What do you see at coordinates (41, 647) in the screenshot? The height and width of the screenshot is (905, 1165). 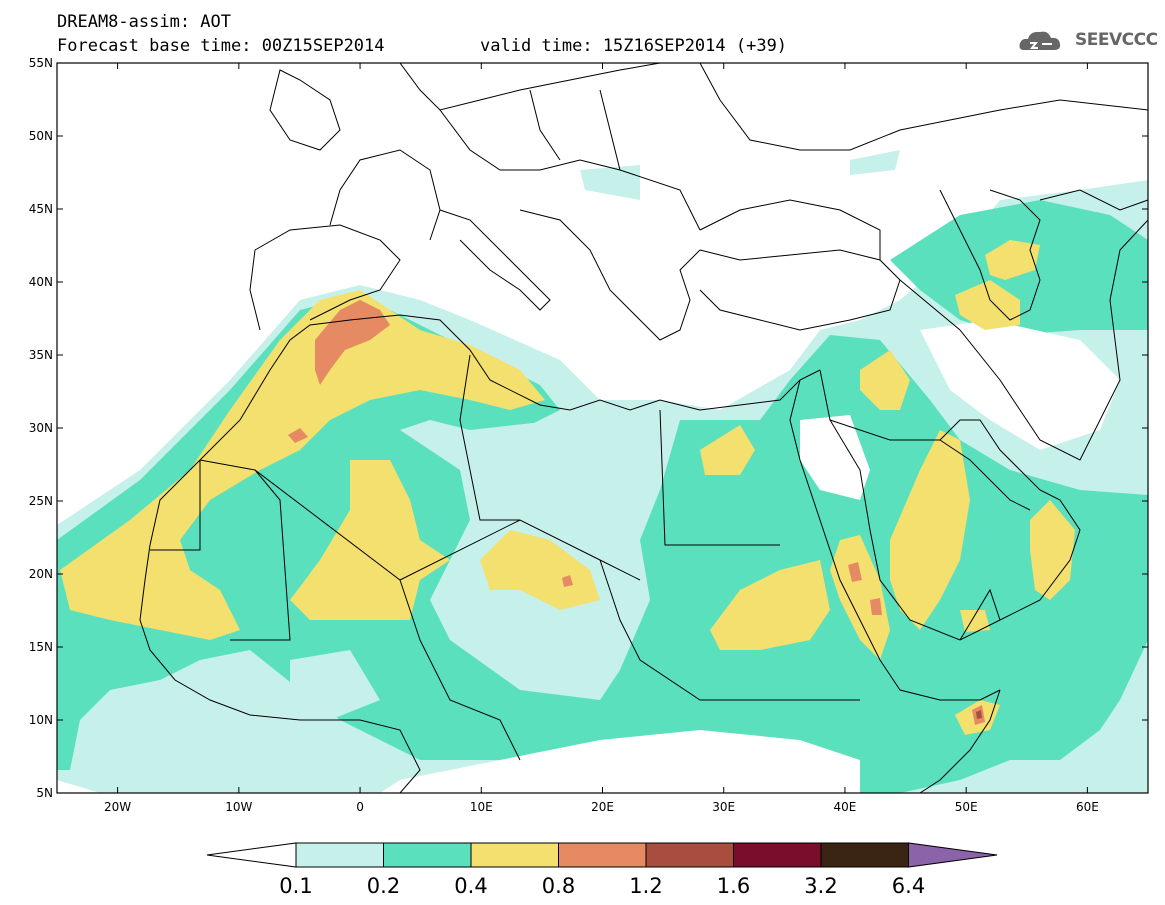 I see `lat-label: 15N` at bounding box center [41, 647].